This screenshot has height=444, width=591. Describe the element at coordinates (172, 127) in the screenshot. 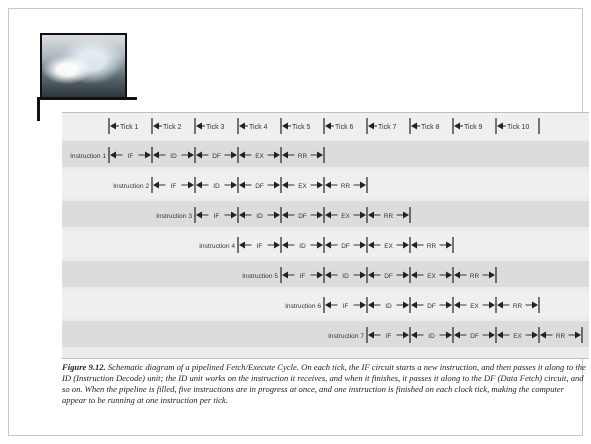

I see `tick-label: Tick 2` at that location.